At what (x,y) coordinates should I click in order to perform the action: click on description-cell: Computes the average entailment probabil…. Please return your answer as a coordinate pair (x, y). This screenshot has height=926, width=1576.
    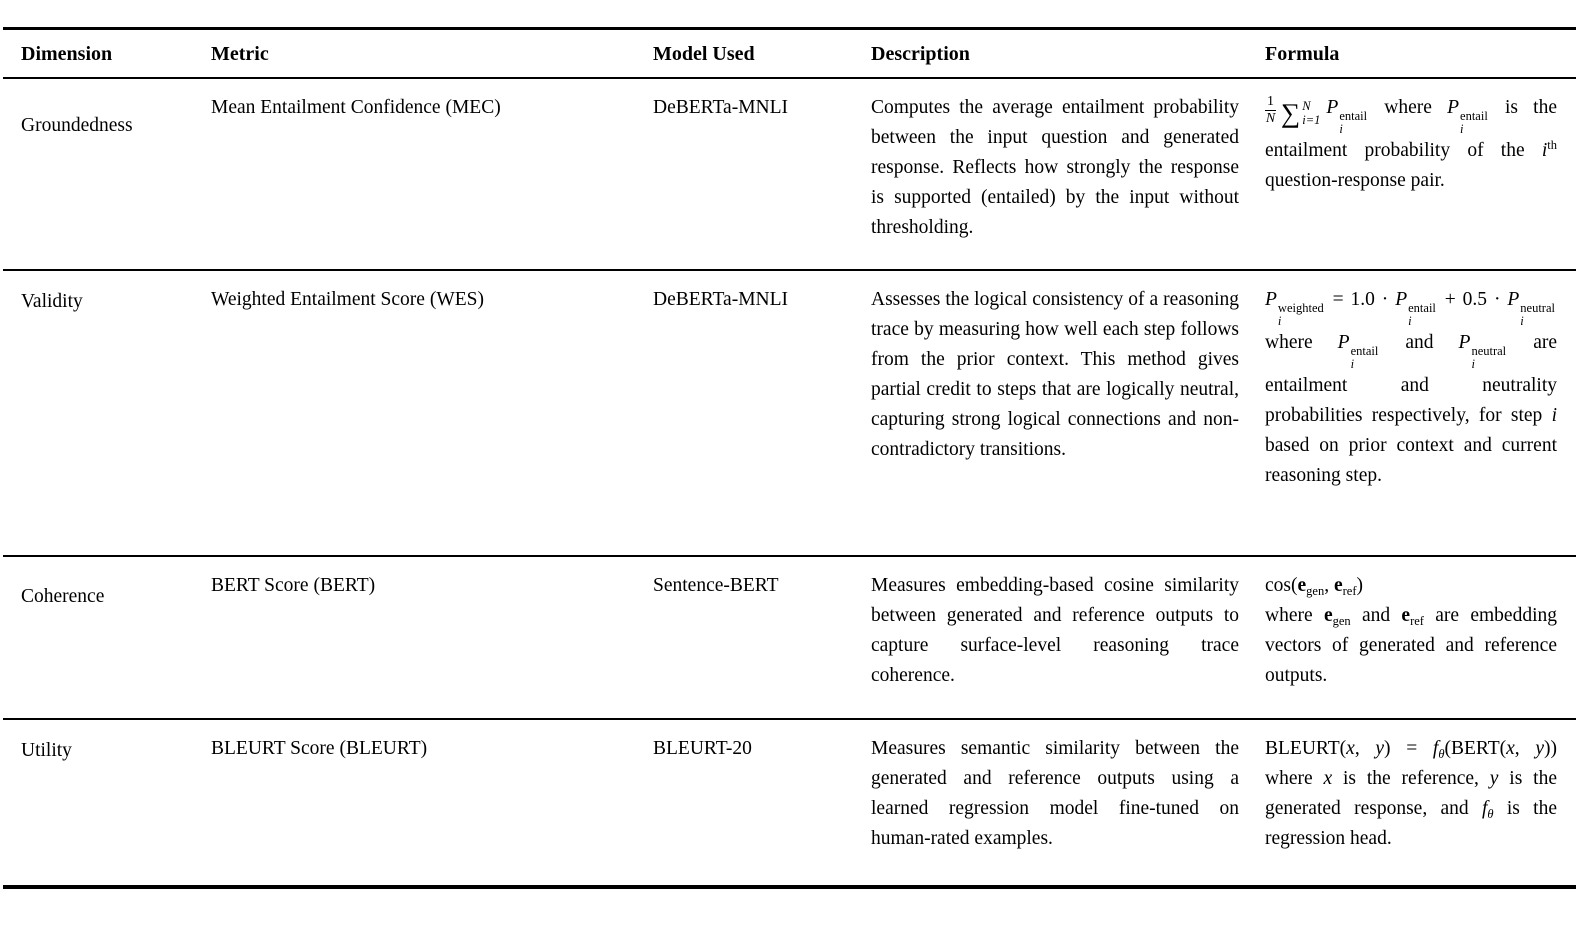
    Looking at the image, I should click on (1055, 167).